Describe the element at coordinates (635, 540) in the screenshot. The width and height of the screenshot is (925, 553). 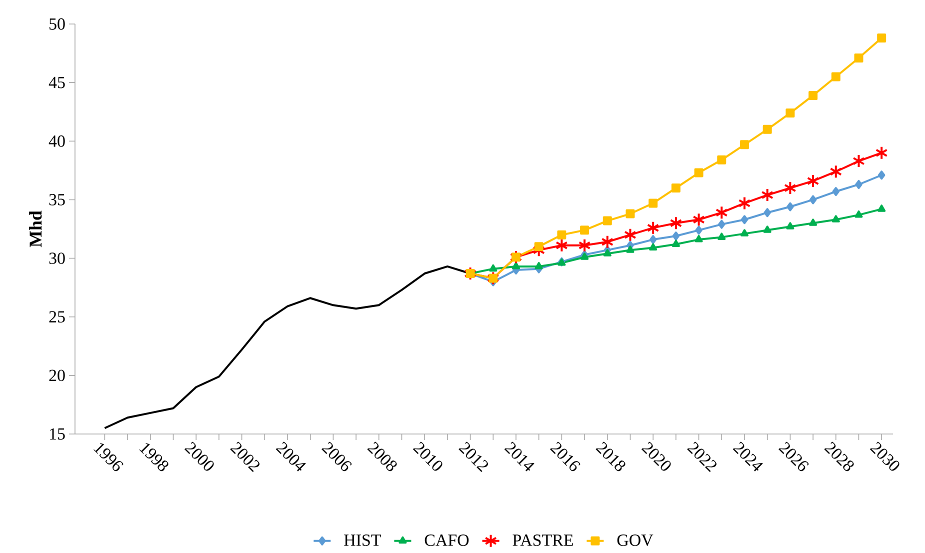
I see `legend-label: GOV` at that location.